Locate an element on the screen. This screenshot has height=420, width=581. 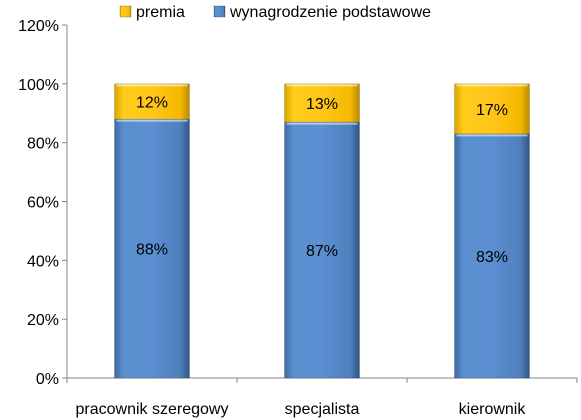
x-tick-group: pracownik szeregowy specjalista kierownik is located at coordinates (322, 398).